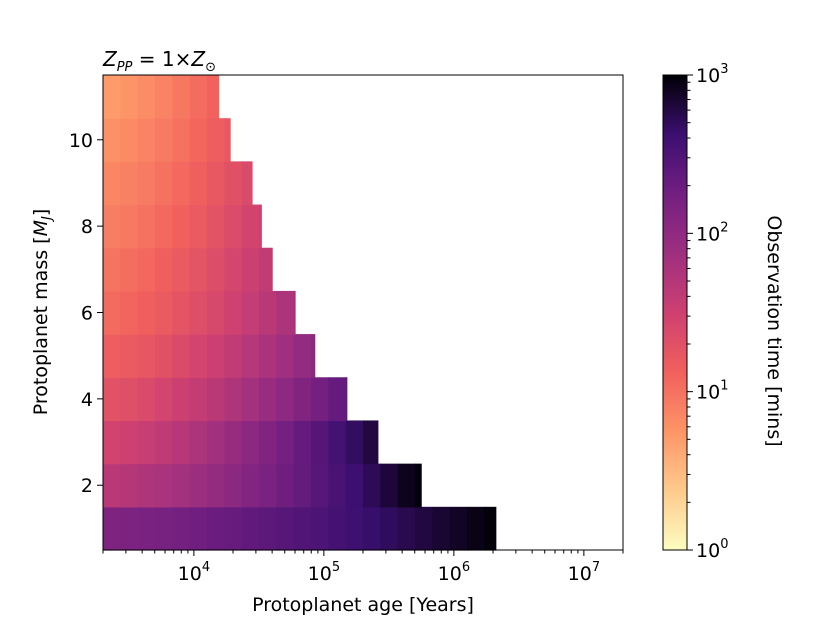  I want to click on colorbar-tick-label: 10¹, so click(712, 391).